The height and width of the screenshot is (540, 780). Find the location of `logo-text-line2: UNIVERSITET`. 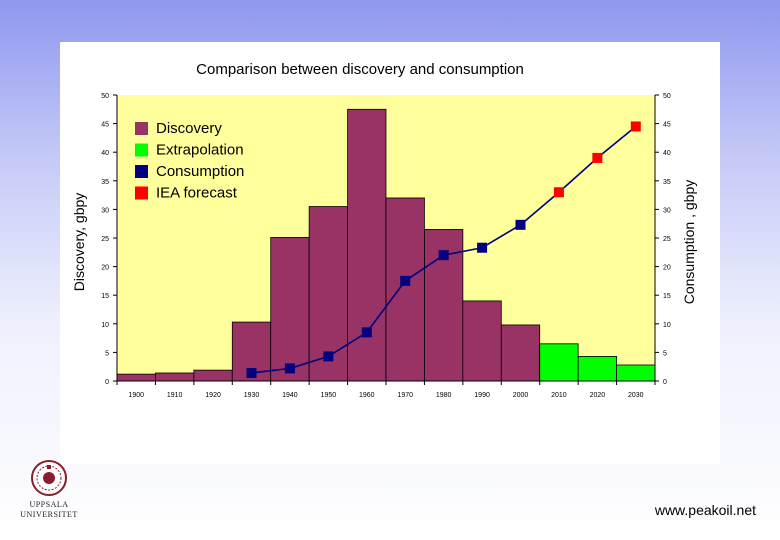

logo-text-line2: UNIVERSITET is located at coordinates (49, 514).